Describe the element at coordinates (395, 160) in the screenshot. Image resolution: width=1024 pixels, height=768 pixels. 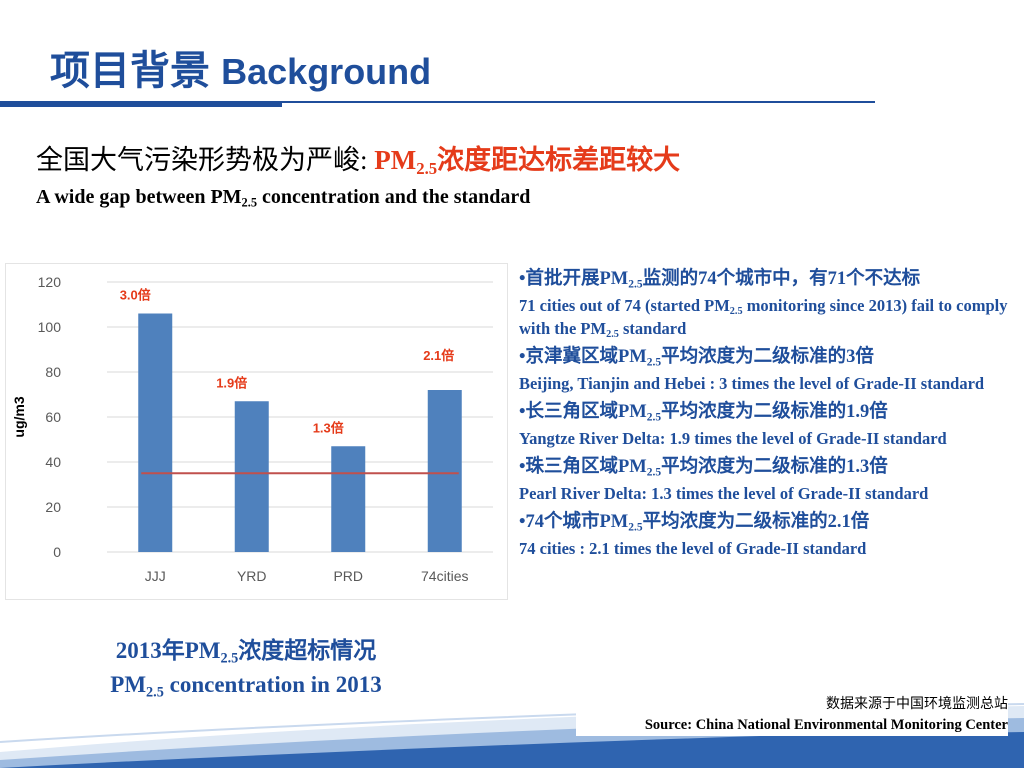
I see `subtitle-pm: PM` at that location.